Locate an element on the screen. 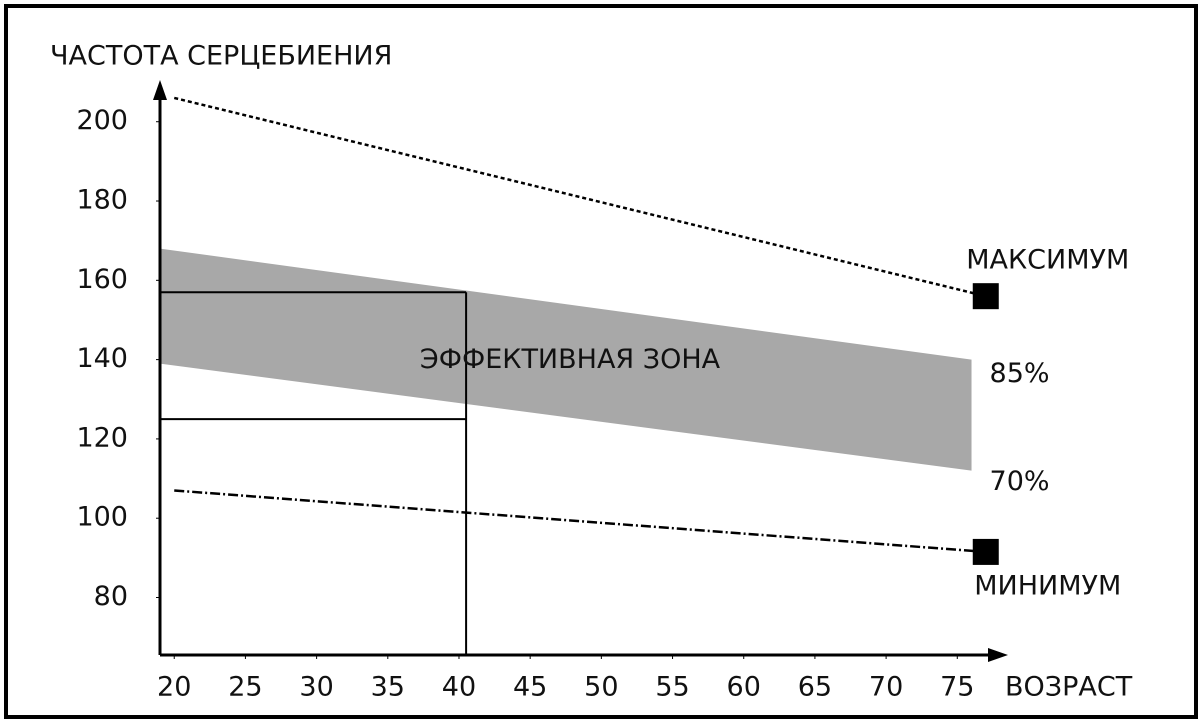  x-tick-label: 35 is located at coordinates (388, 687).